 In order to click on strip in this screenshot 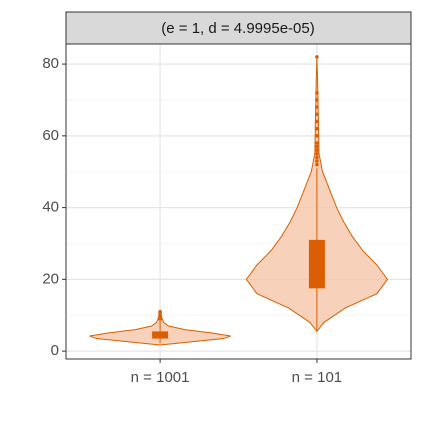, I will do `click(238, 28)`.